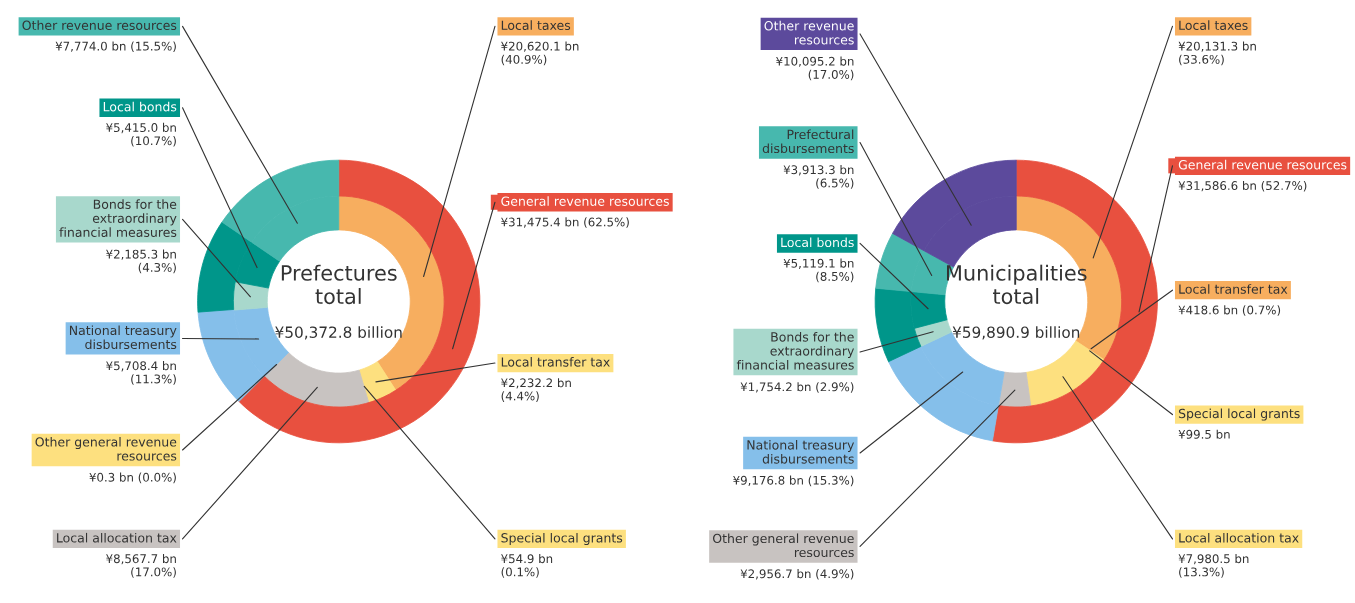 Image resolution: width=1355 pixels, height=603 pixels. I want to click on text: ¥8,567.7 bn (17.0%), so click(141, 566).